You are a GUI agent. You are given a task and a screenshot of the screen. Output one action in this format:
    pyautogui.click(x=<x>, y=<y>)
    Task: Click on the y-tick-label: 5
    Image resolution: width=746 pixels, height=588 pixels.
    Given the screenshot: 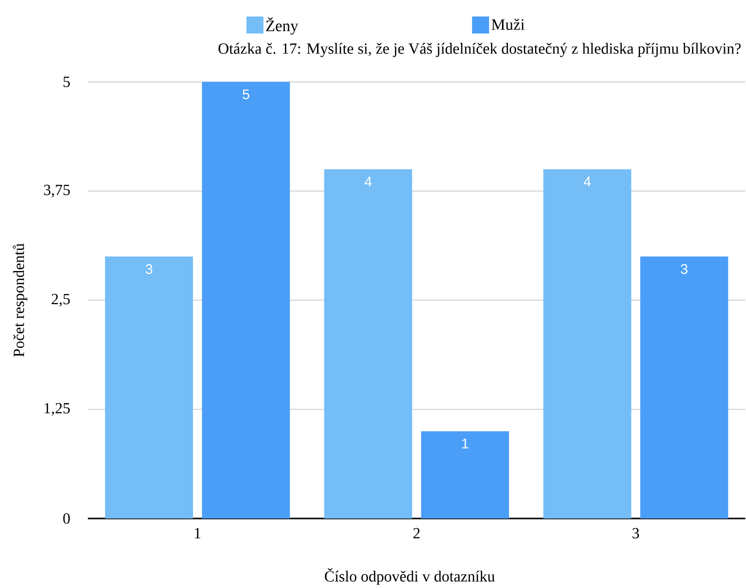 What is the action you would take?
    pyautogui.click(x=67, y=82)
    